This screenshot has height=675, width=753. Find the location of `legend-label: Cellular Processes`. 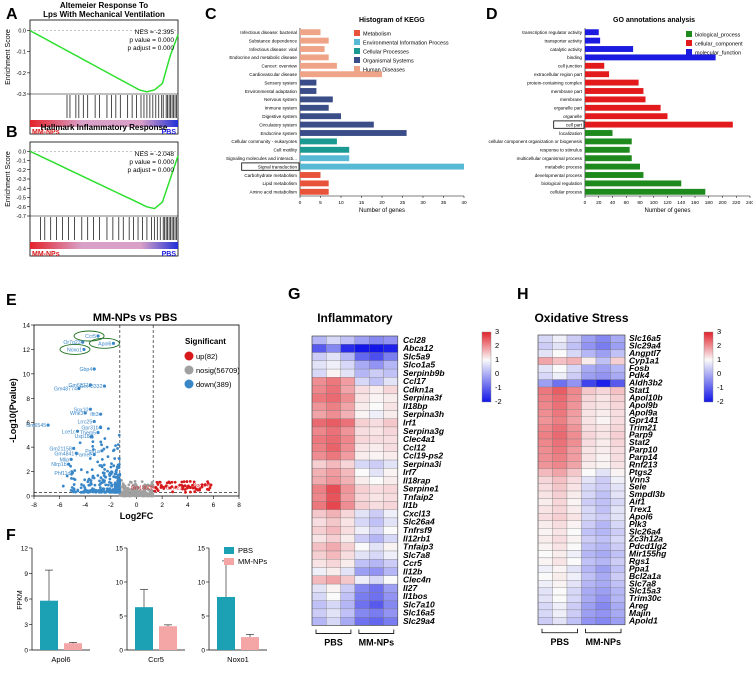

legend-label: Cellular Processes is located at coordinates (386, 53).